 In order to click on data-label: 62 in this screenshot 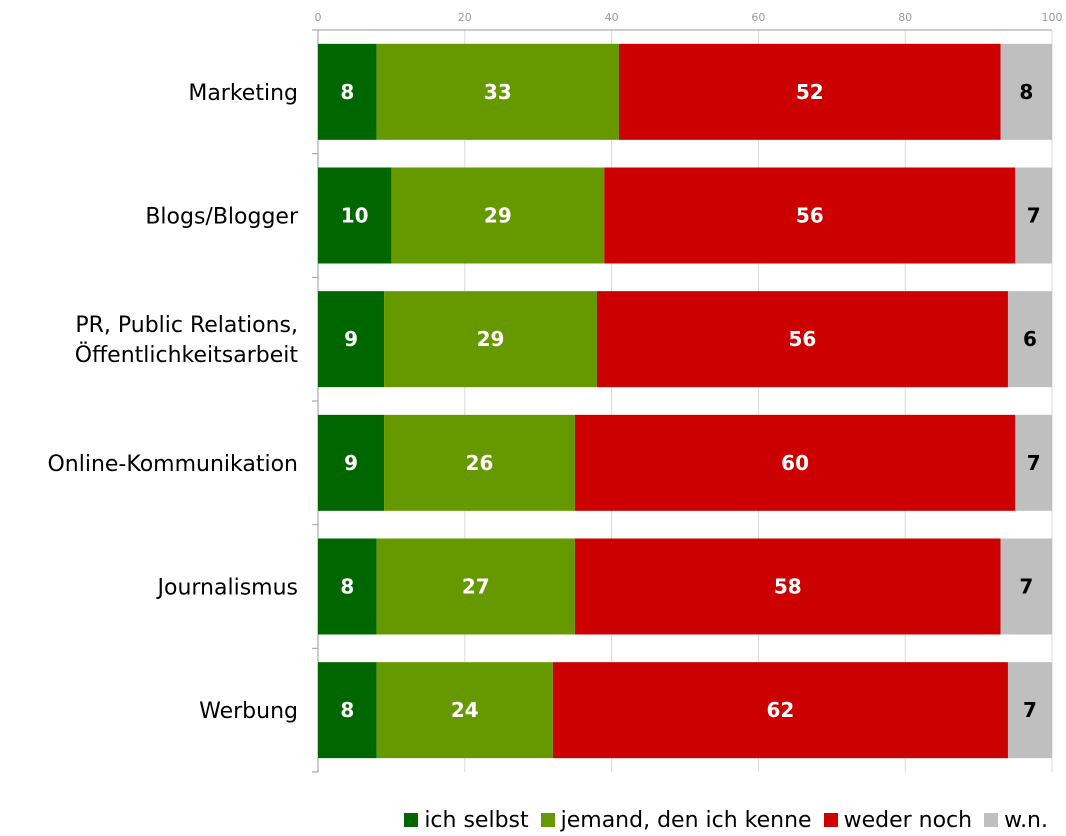, I will do `click(780, 710)`.